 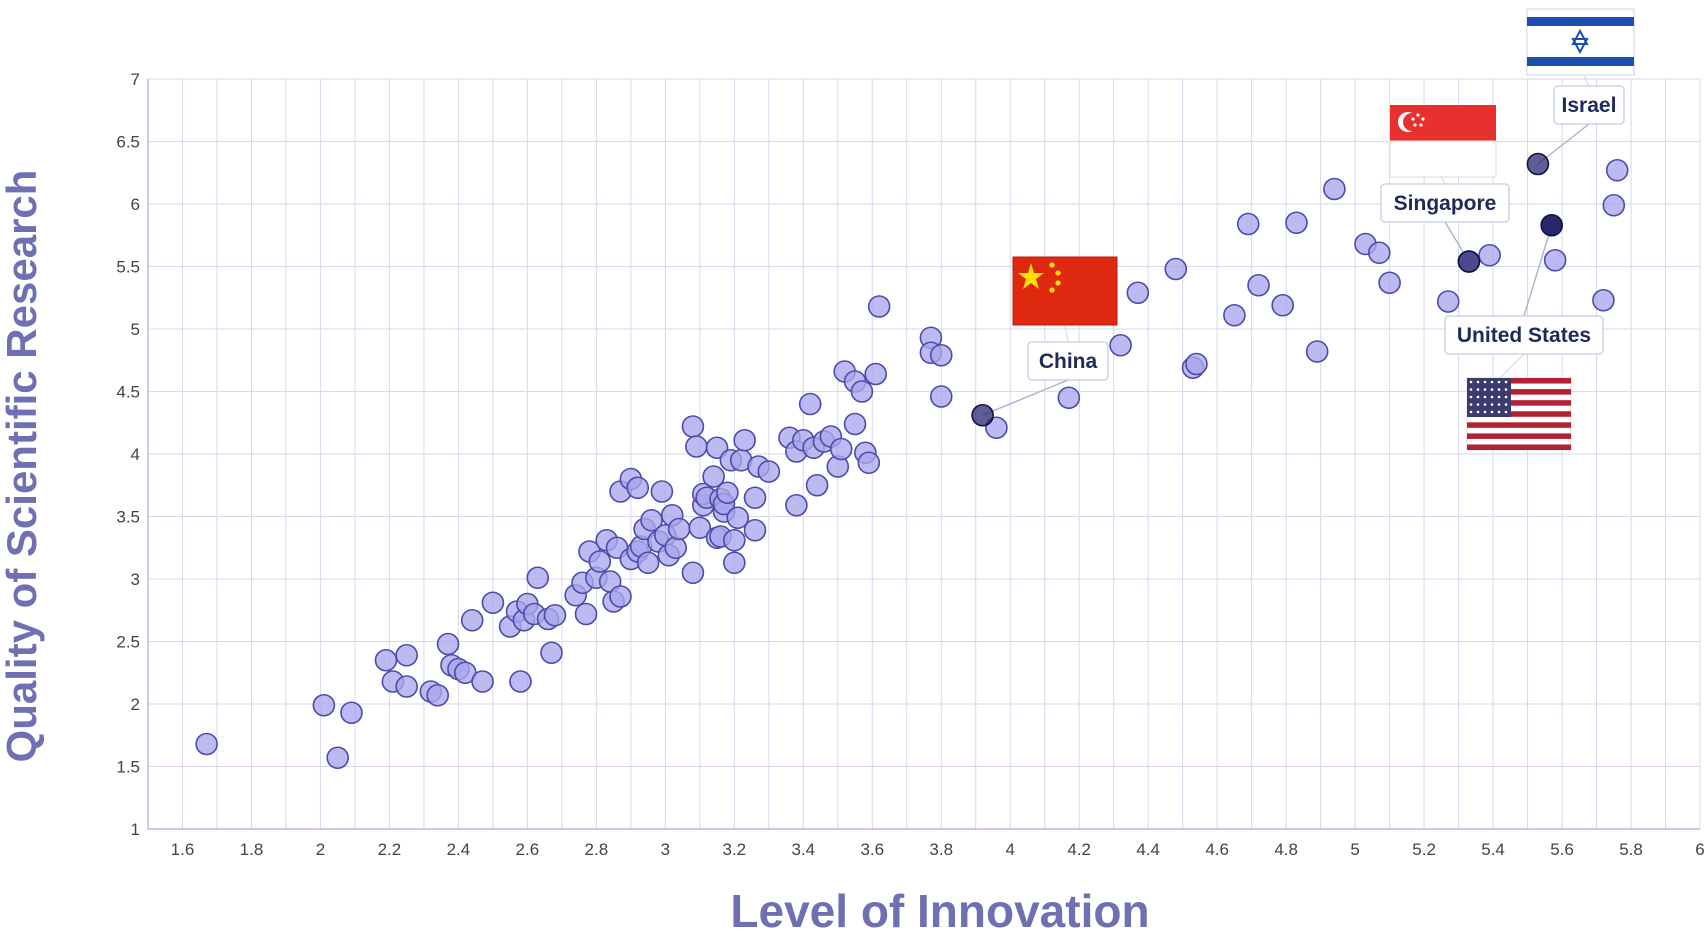 What do you see at coordinates (128, 642) in the screenshot?
I see `y-tick-label: 2.5` at bounding box center [128, 642].